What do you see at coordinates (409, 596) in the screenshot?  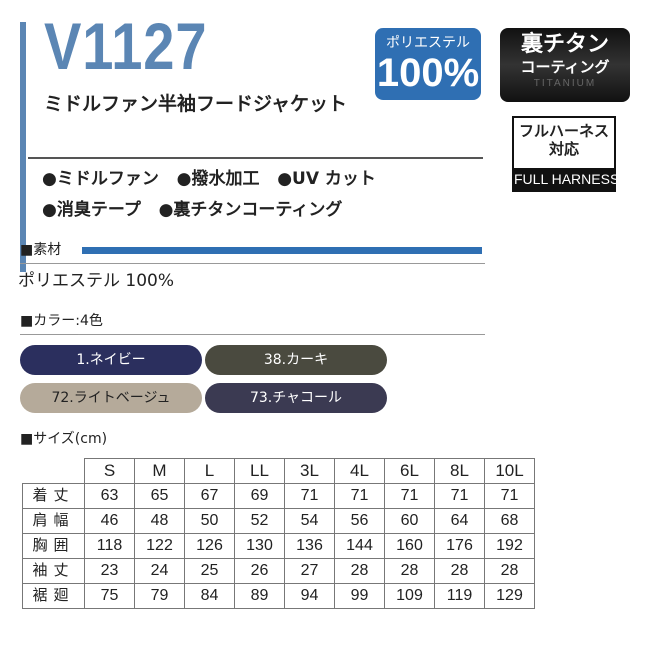 I see `size-value: 109` at bounding box center [409, 596].